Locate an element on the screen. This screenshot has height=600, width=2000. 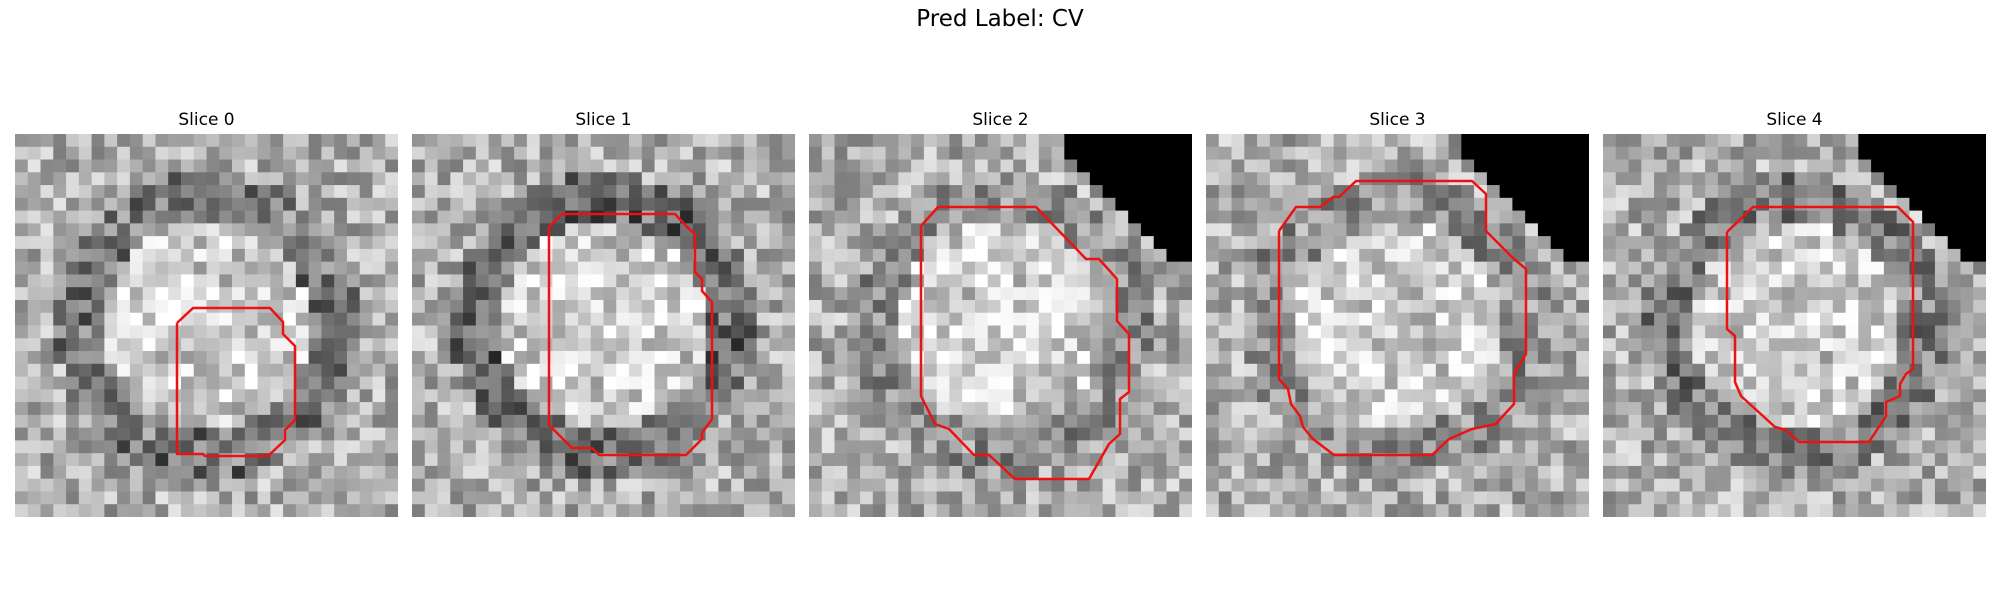
slice-title: Slice 2 is located at coordinates (1000, 120).